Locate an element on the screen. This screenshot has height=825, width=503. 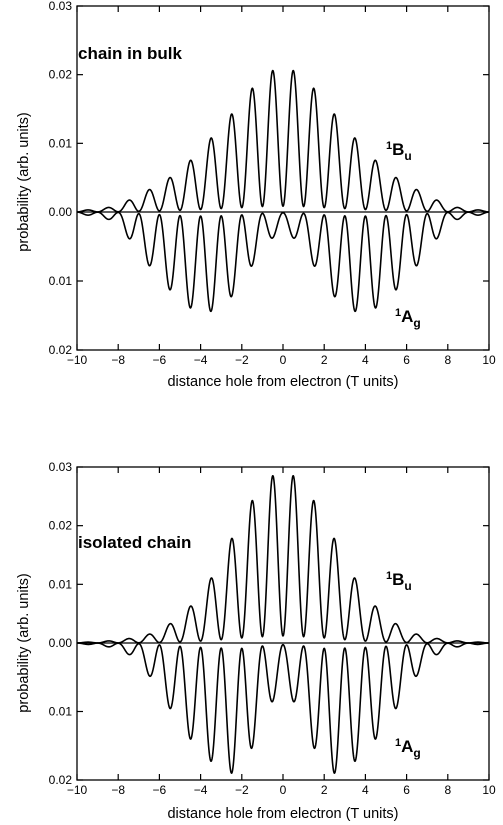
panel-title: chain in bulk is located at coordinates (130, 53).